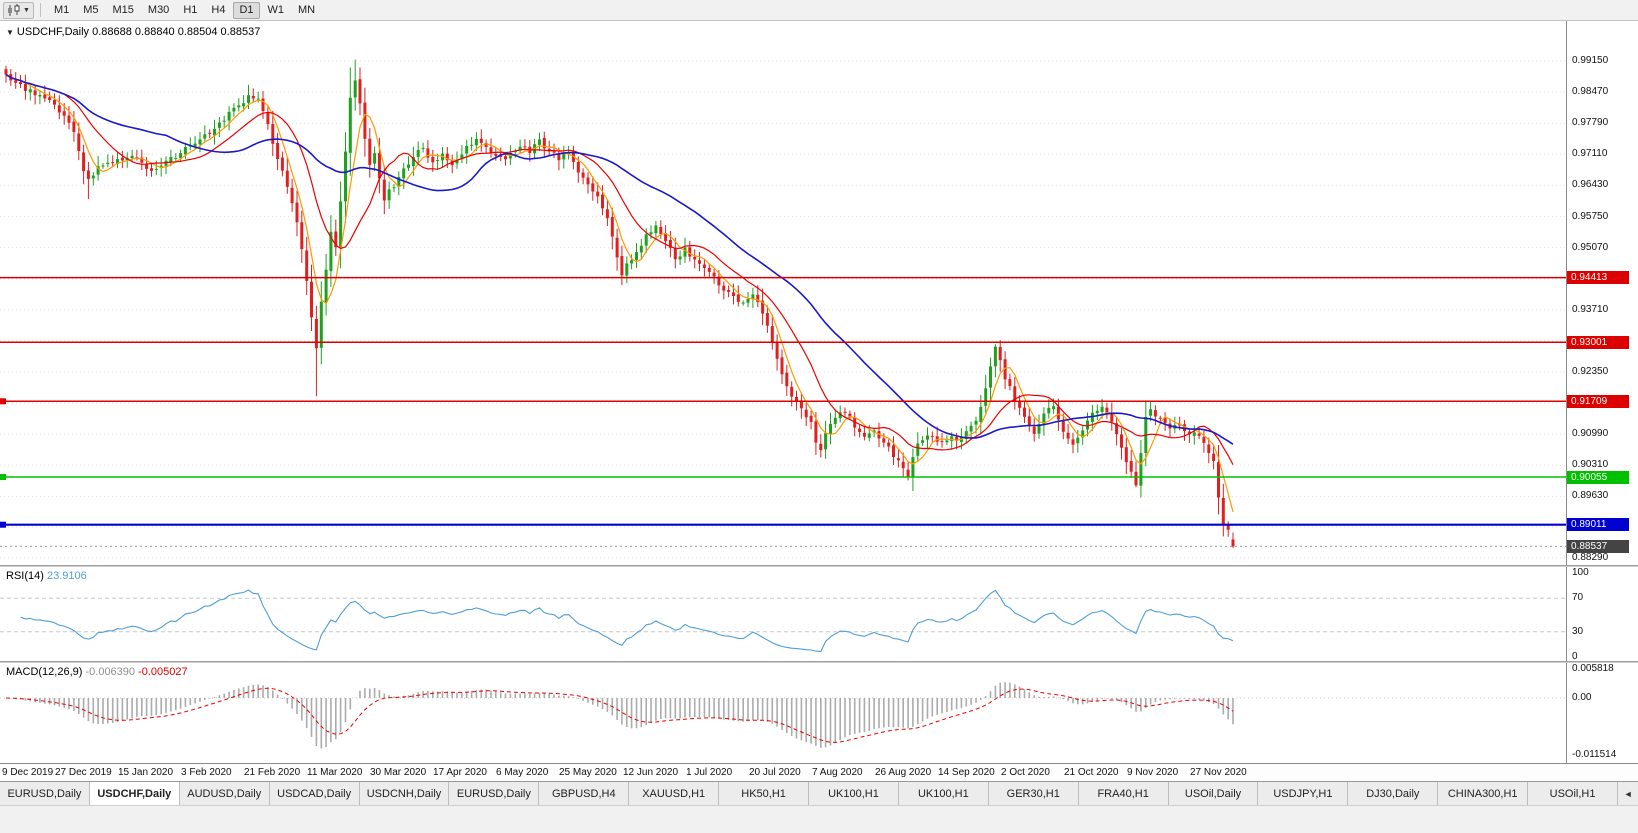 Image resolution: width=1638 pixels, height=833 pixels. Describe the element at coordinates (1590, 216) in the screenshot. I see `price-axis-label: 0.95750` at that location.